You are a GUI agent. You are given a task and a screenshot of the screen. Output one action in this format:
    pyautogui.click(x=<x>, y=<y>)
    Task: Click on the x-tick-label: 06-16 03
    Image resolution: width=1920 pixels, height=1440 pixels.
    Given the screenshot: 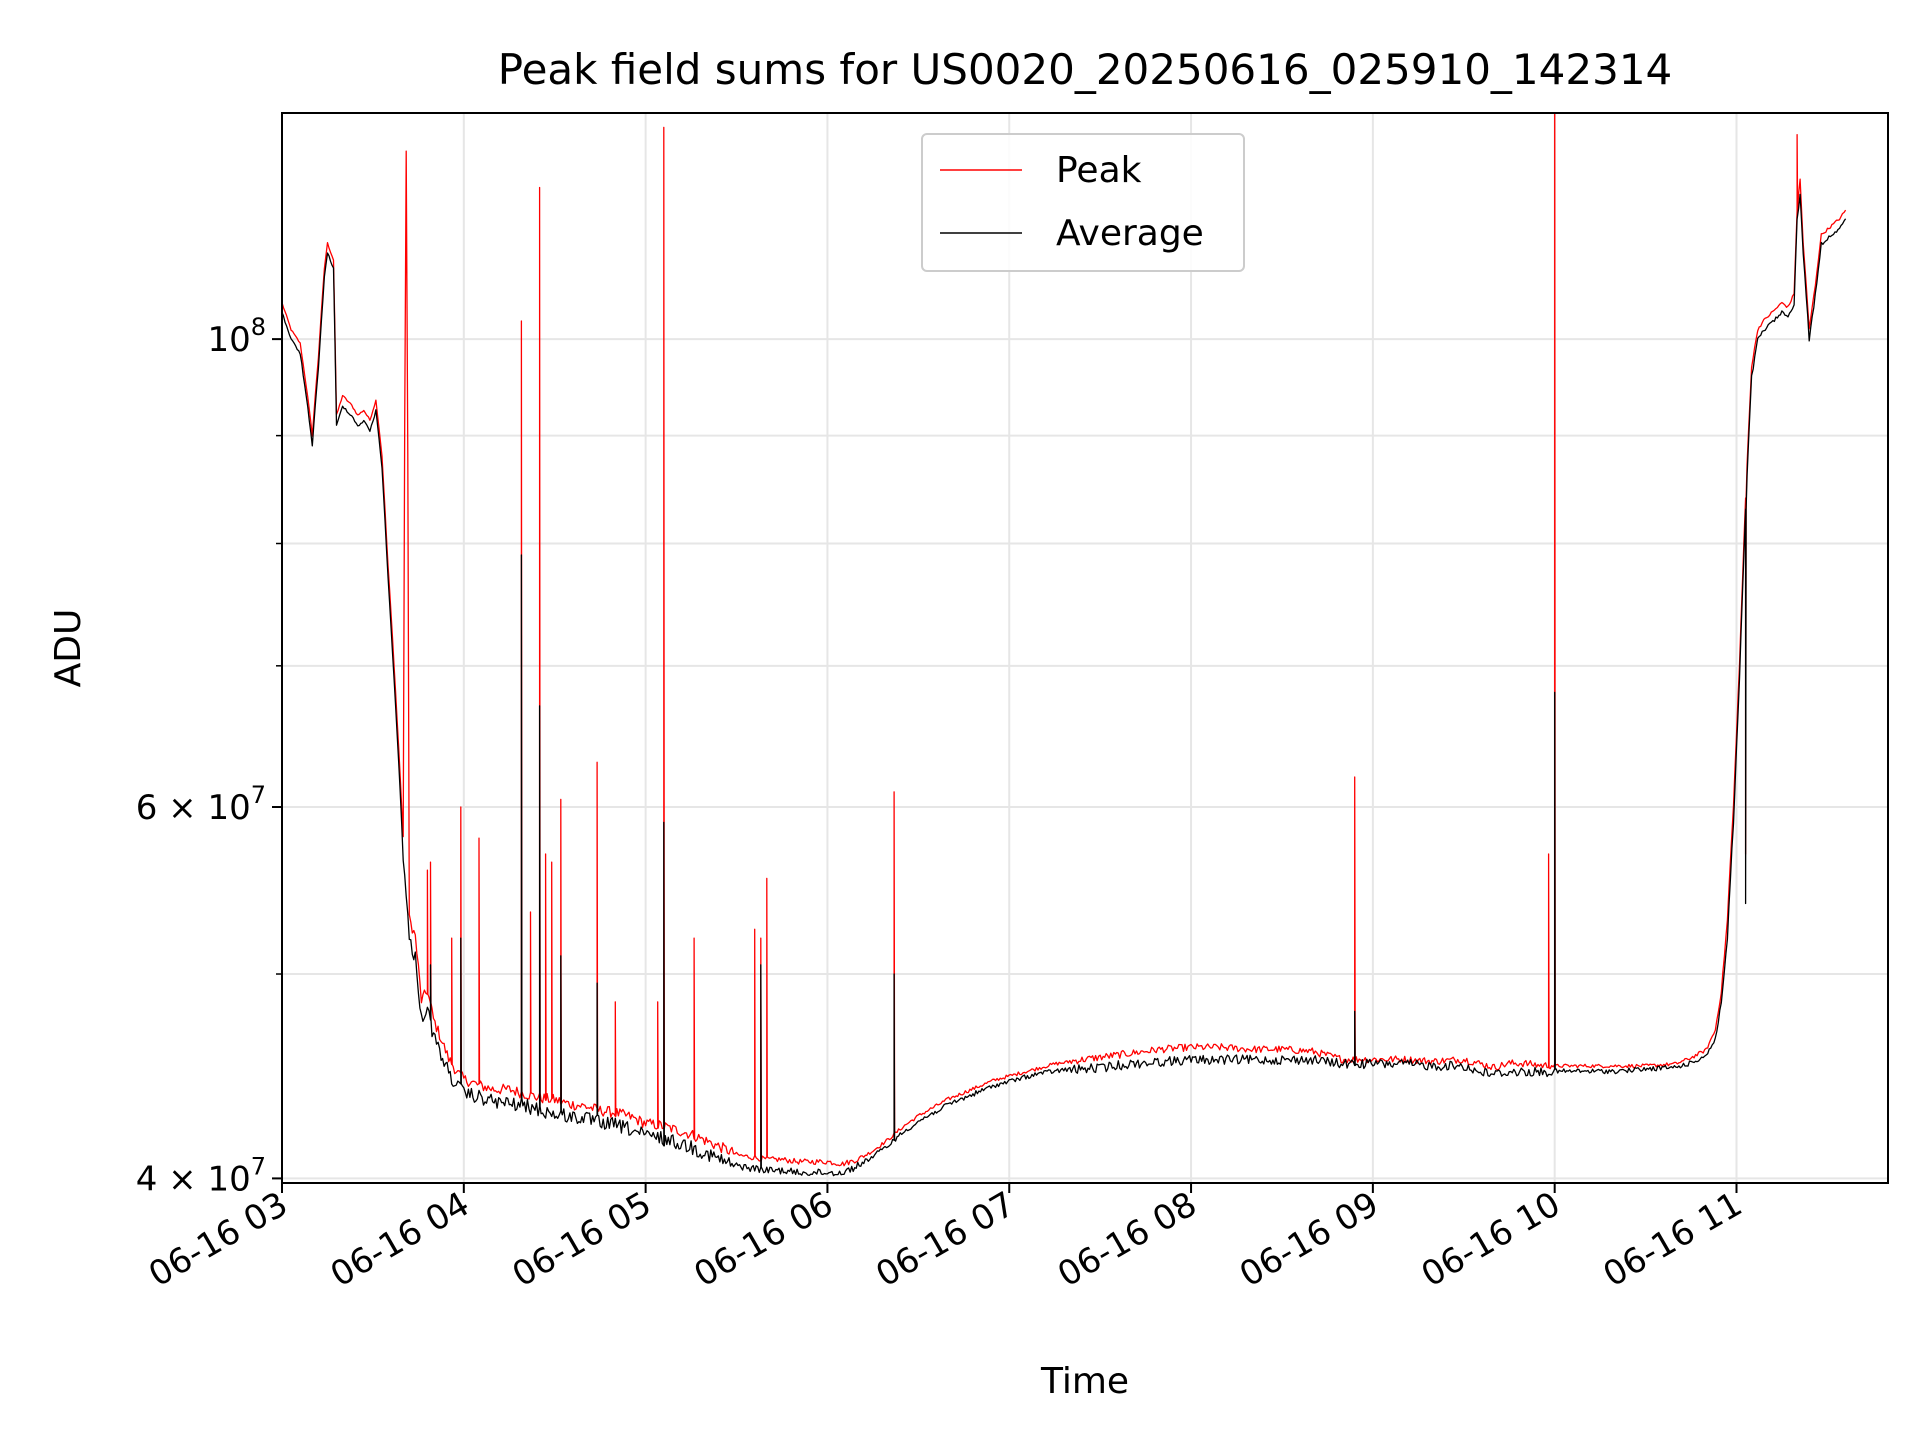 What is the action you would take?
    pyautogui.click(x=218, y=1239)
    